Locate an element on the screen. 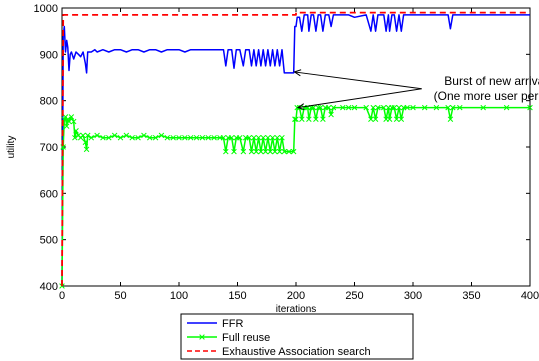 The width and height of the screenshot is (539, 361). annotation-text: Burst of new arrivals is located at coordinates (491, 81).